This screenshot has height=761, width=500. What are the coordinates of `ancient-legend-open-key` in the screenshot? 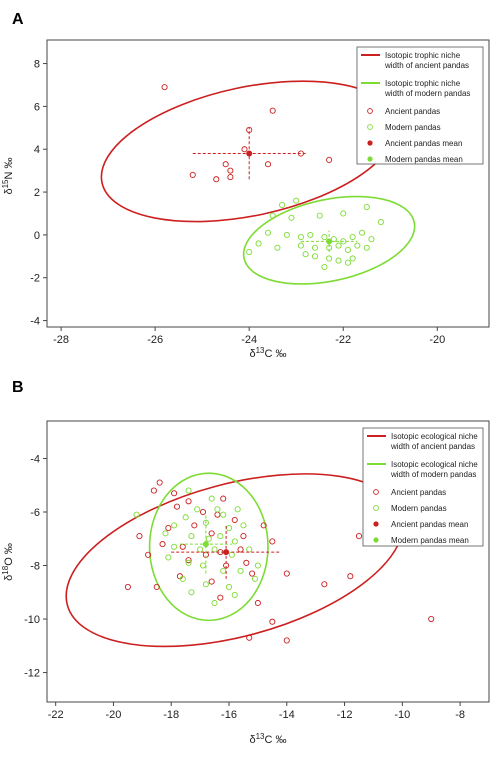 It's located at (376, 492).